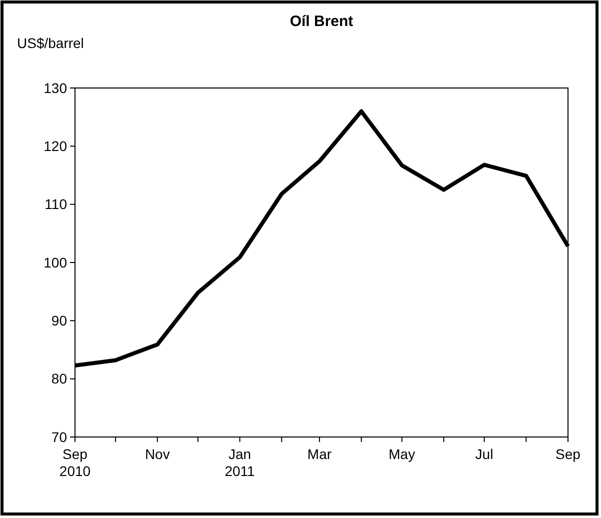 This screenshot has height=518, width=601. Describe the element at coordinates (56, 204) in the screenshot. I see `y-tick-label: 110` at that location.